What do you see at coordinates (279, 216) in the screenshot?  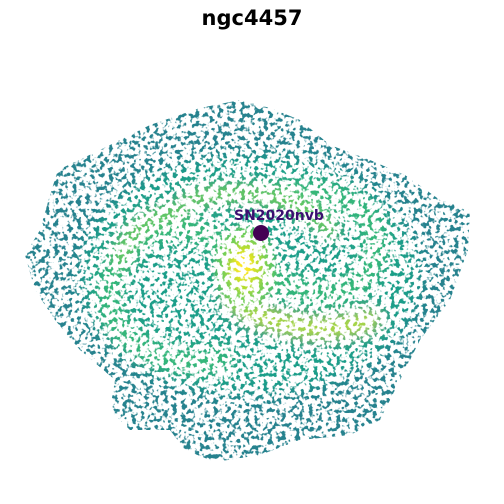 I see `supernova-label: SN2020nvb` at bounding box center [279, 216].